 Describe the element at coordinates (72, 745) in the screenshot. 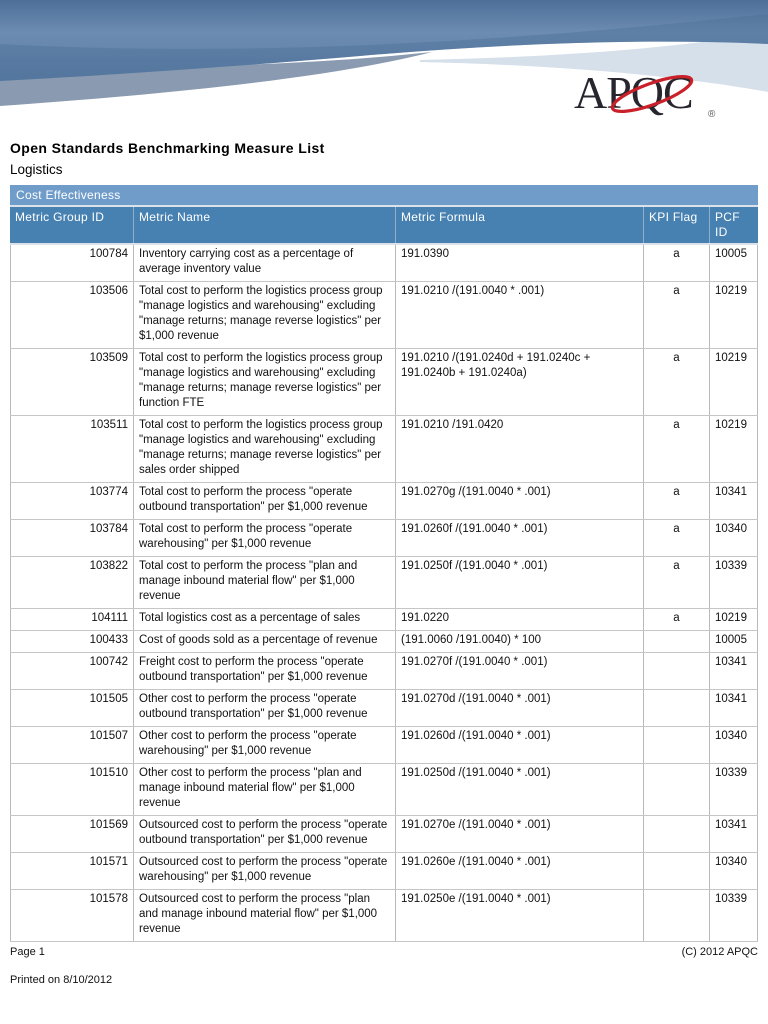

I see `cell-metric-group-id: 101507` at that location.